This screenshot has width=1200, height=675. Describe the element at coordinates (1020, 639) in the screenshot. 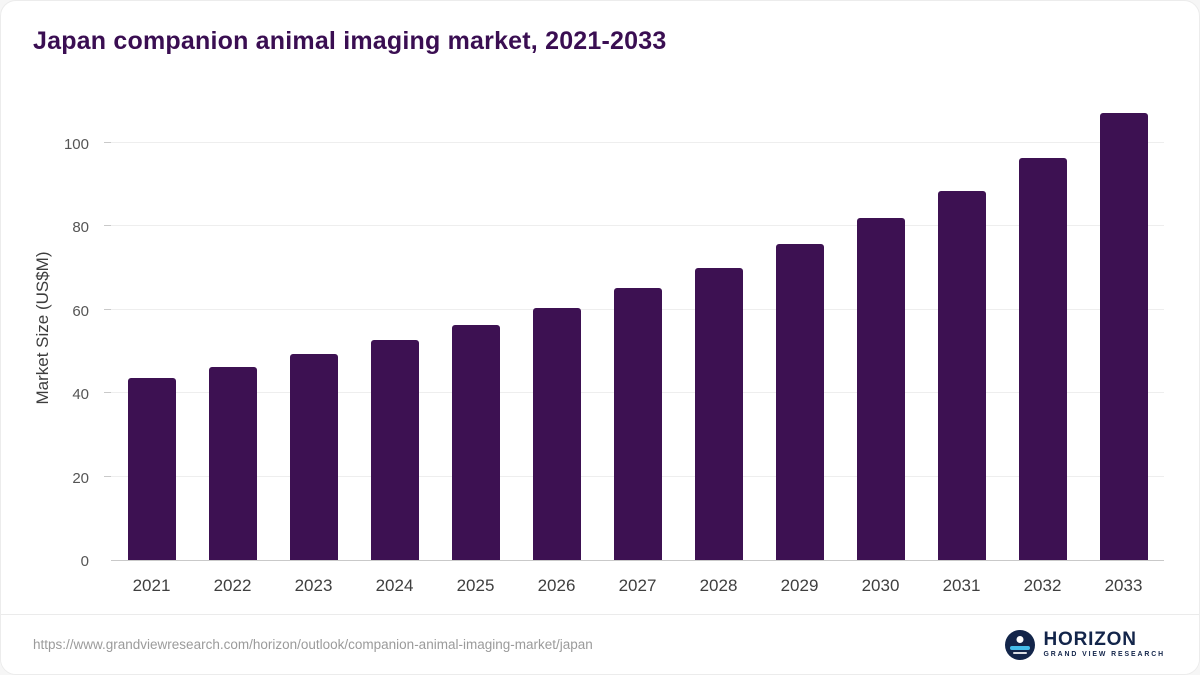

I see `sun-dot-icon` at that location.